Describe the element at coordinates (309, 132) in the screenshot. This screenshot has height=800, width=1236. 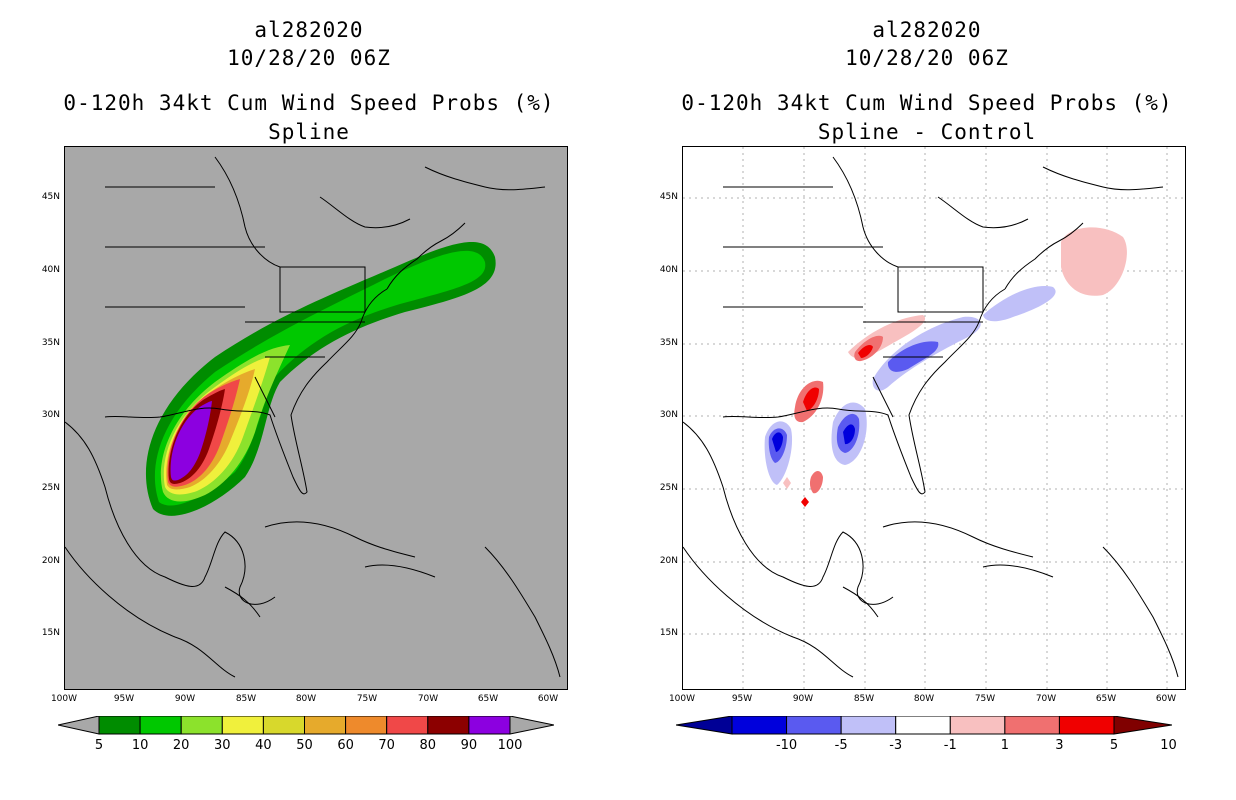
I see `chart-subtitle: Spline` at that location.